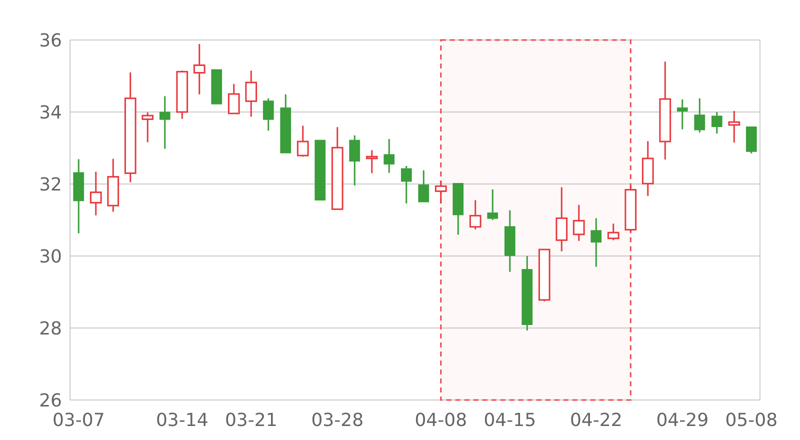 The width and height of the screenshot is (800, 440). What do you see at coordinates (50, 401) in the screenshot?
I see `y-tick-label: 26` at bounding box center [50, 401].